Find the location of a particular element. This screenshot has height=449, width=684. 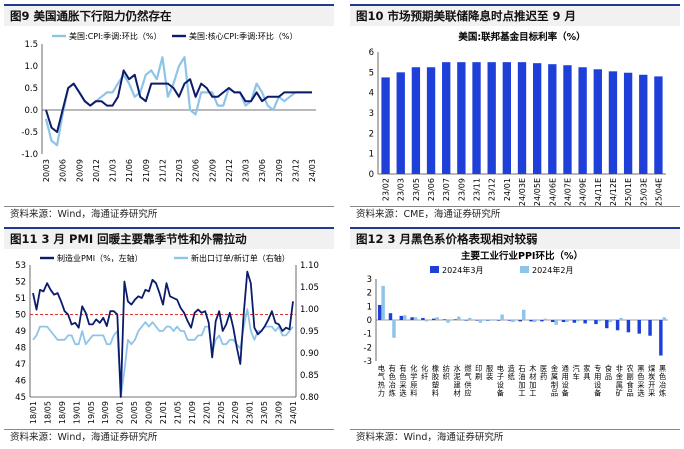

y-tick-label-left: 53 is located at coordinates (20, 266).